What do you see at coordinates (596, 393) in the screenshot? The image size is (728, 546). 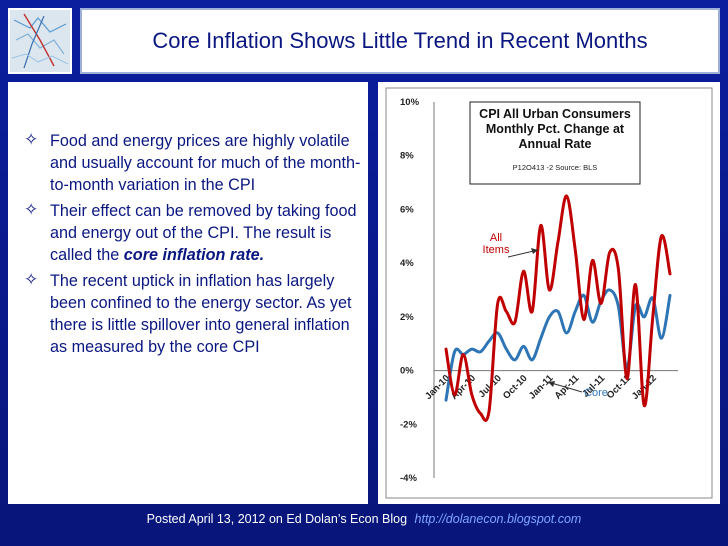 I see `annotation-core: Core` at bounding box center [596, 393].